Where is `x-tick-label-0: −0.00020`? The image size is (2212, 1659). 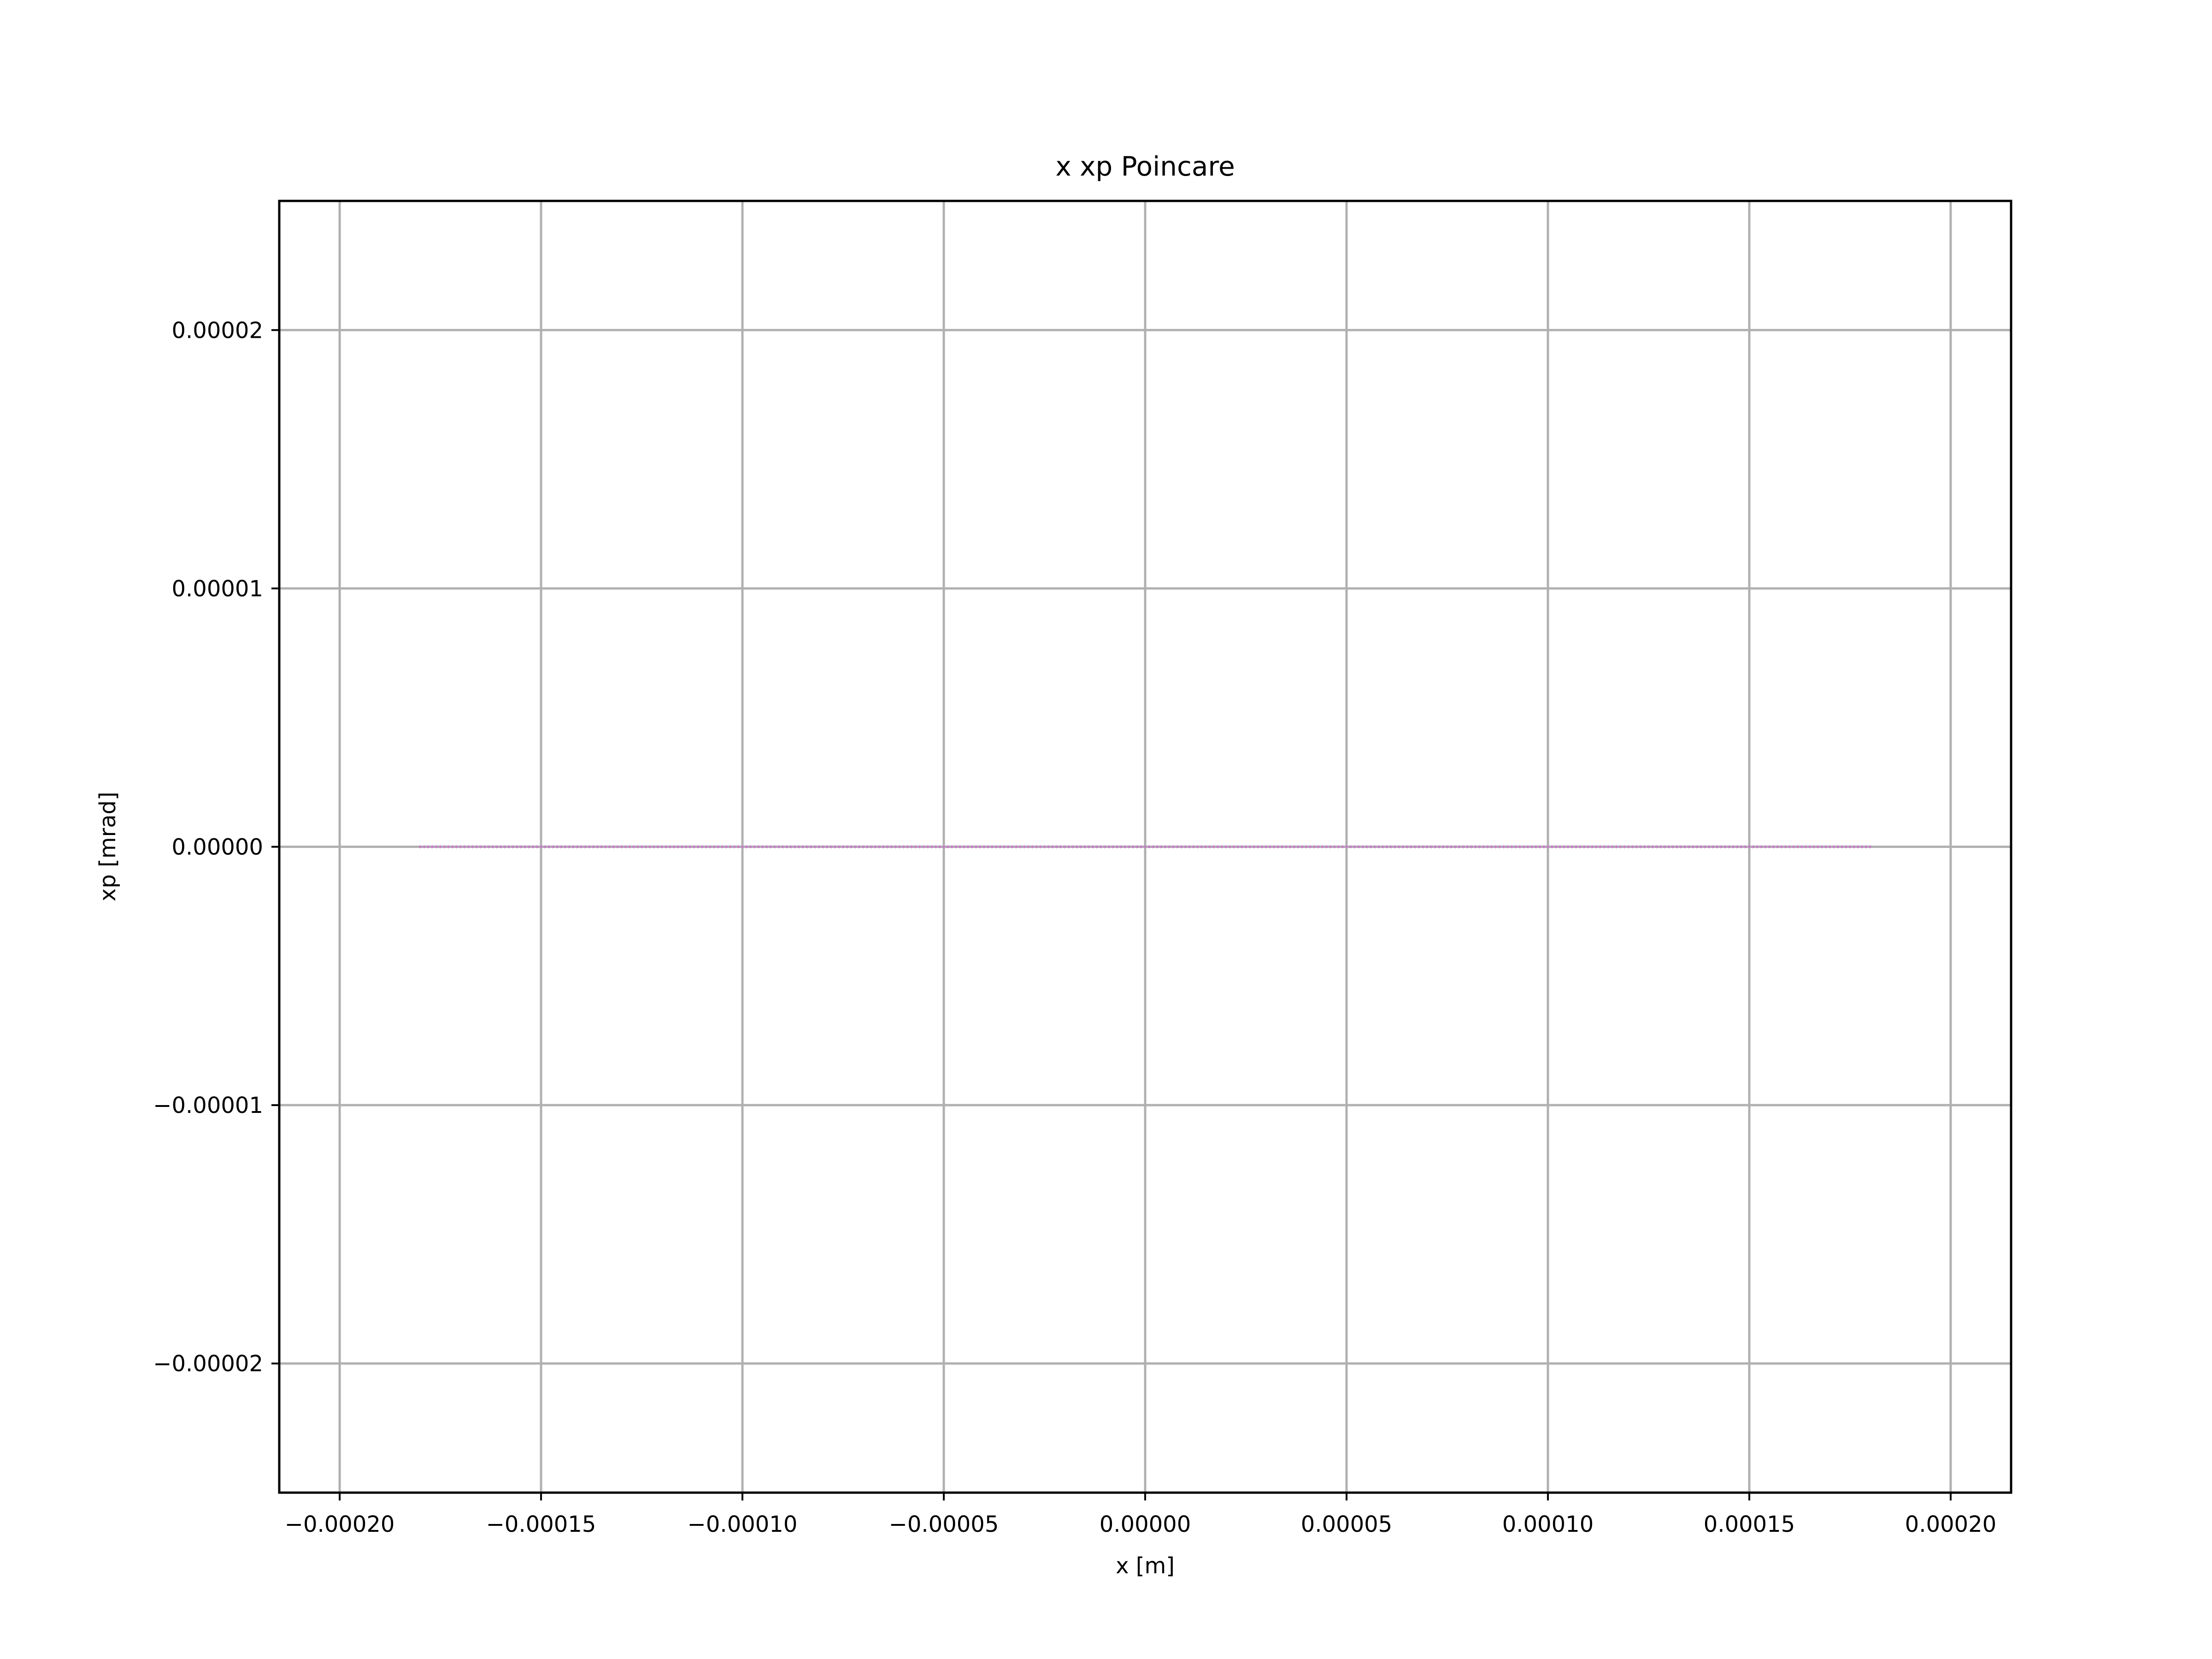
x-tick-label-0: −0.00020 is located at coordinates (340, 1524).